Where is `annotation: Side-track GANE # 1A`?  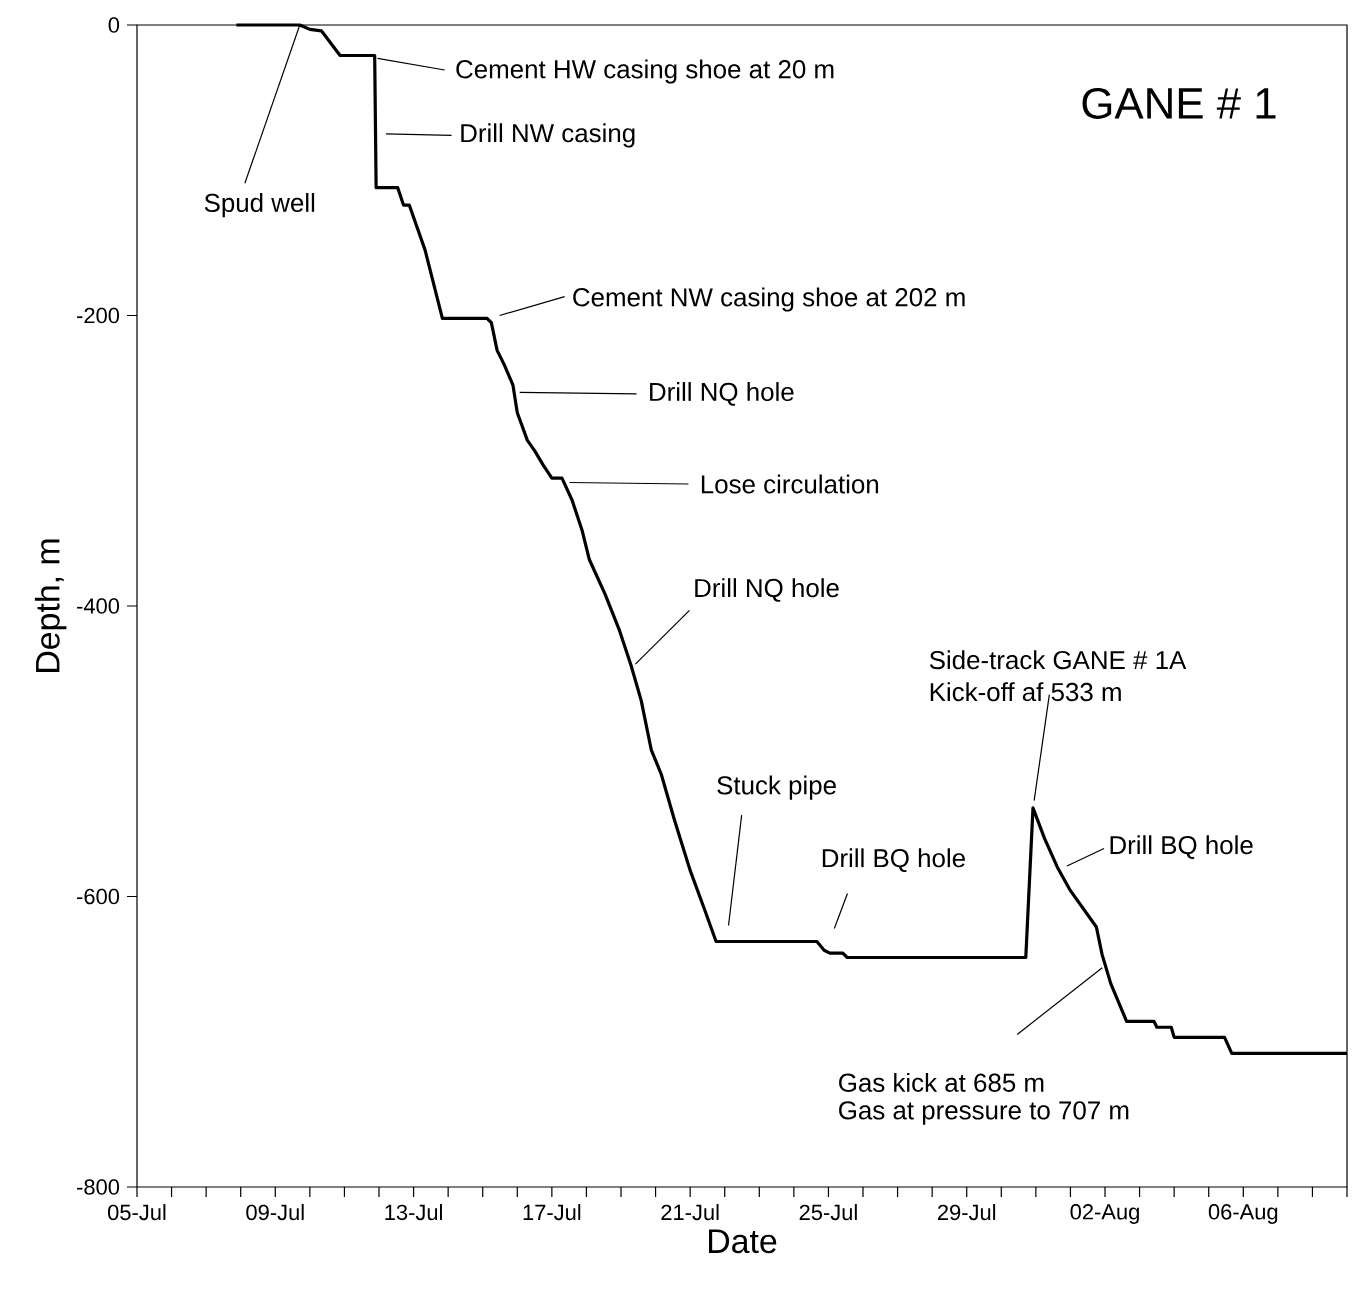 annotation: Side-track GANE # 1A is located at coordinates (1058, 660).